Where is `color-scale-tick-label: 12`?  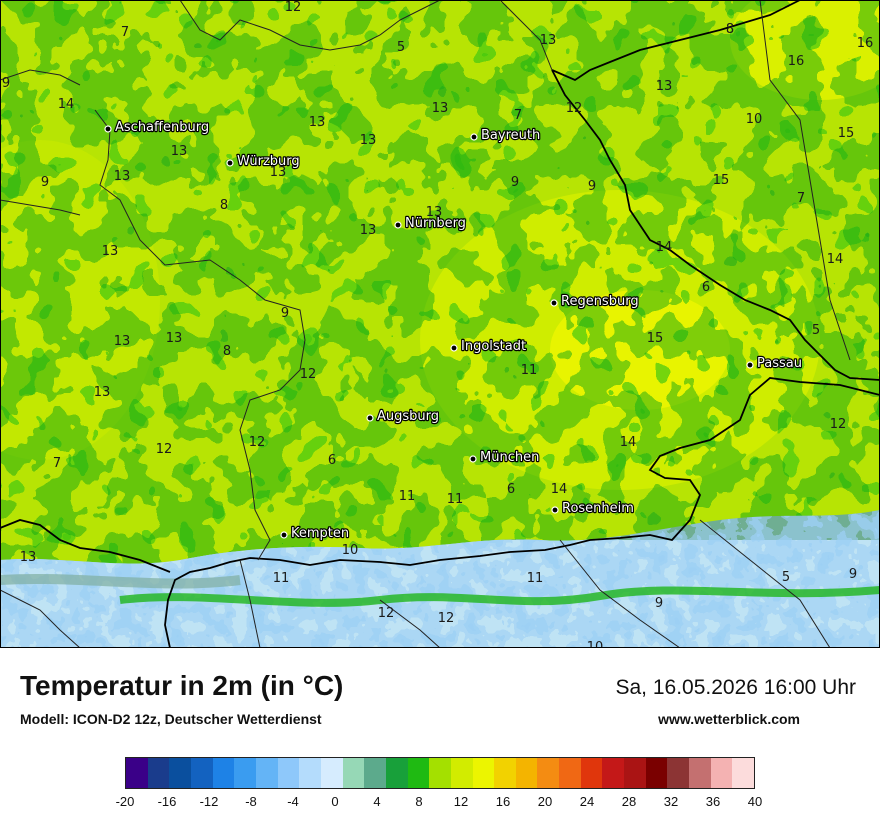 color-scale-tick-label: 12 is located at coordinates (461, 801).